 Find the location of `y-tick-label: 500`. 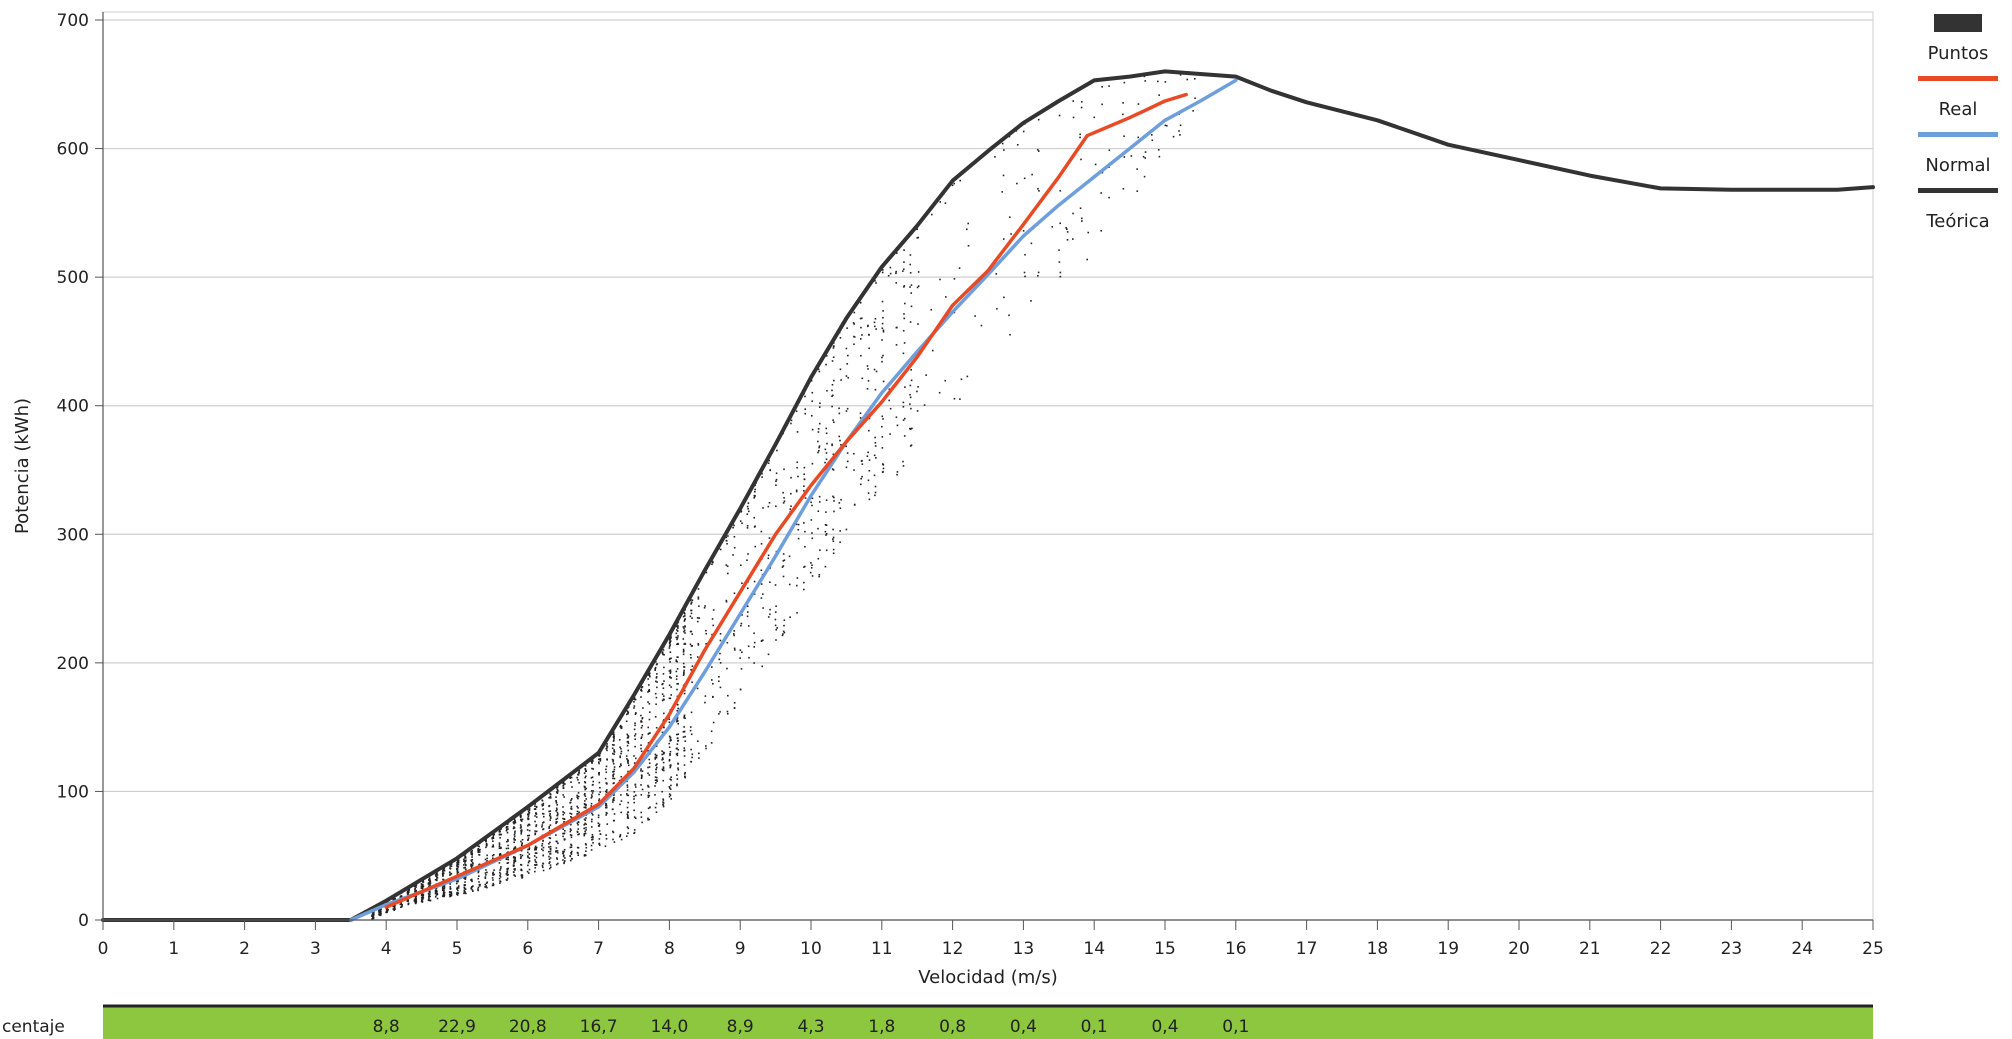

y-tick-label: 500 is located at coordinates (73, 278).